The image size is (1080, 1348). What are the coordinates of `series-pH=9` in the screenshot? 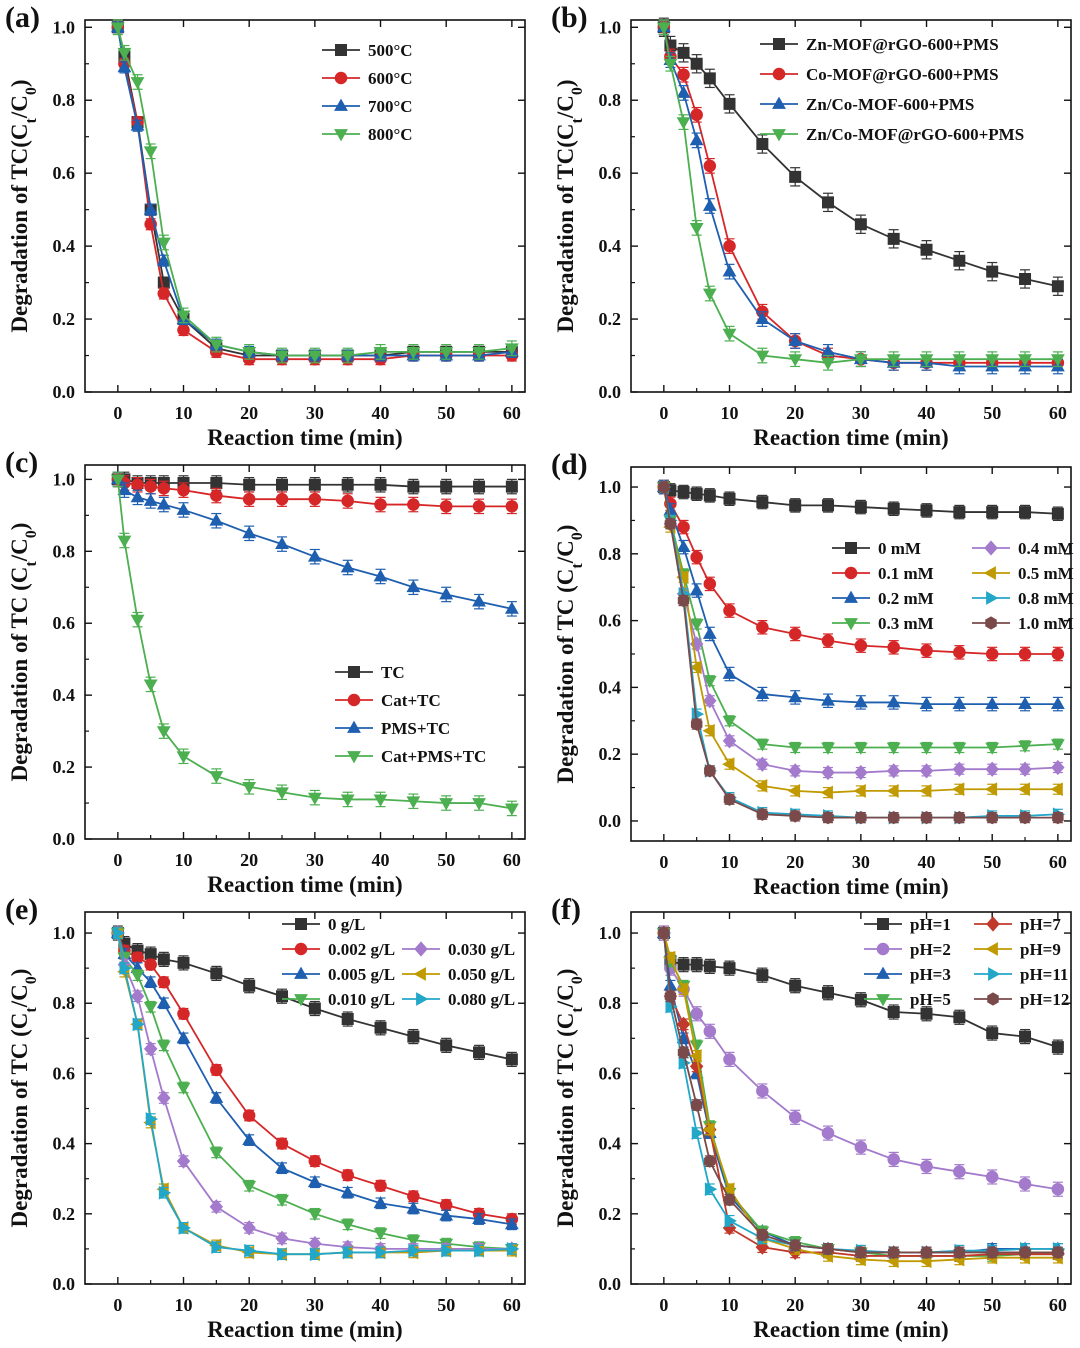 It's located at (859, 1097).